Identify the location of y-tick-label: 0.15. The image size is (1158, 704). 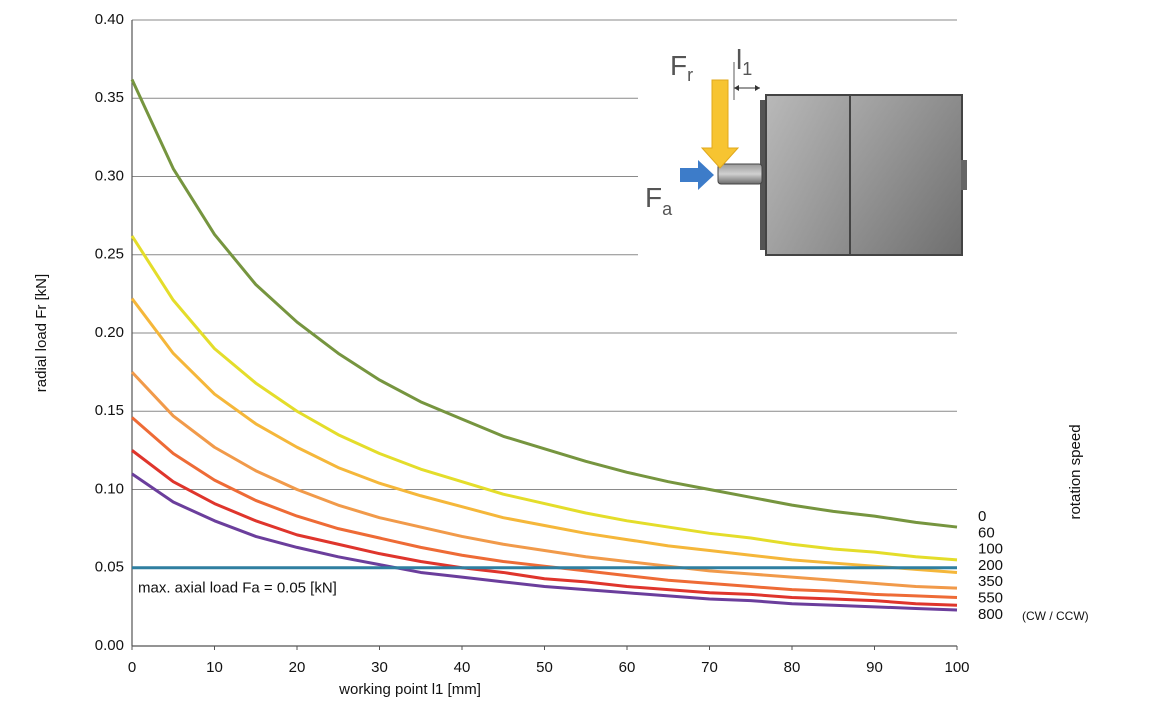
(109, 410).